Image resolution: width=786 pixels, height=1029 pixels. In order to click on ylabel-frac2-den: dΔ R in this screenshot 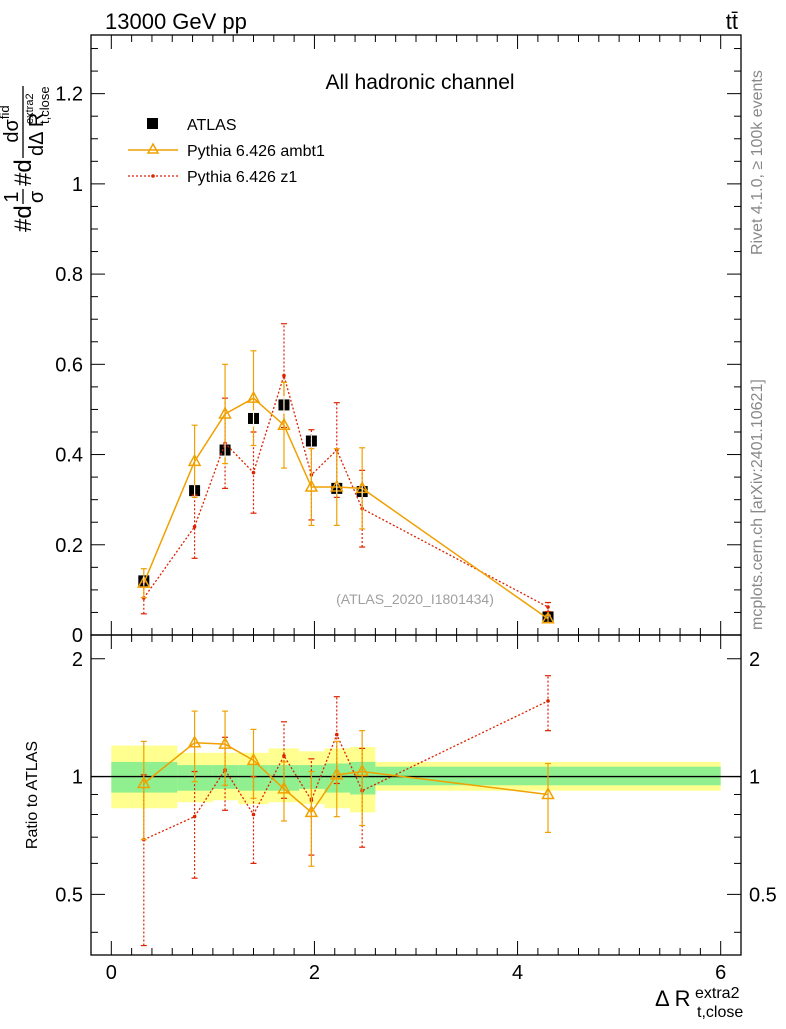, I will do `click(37, 134)`.